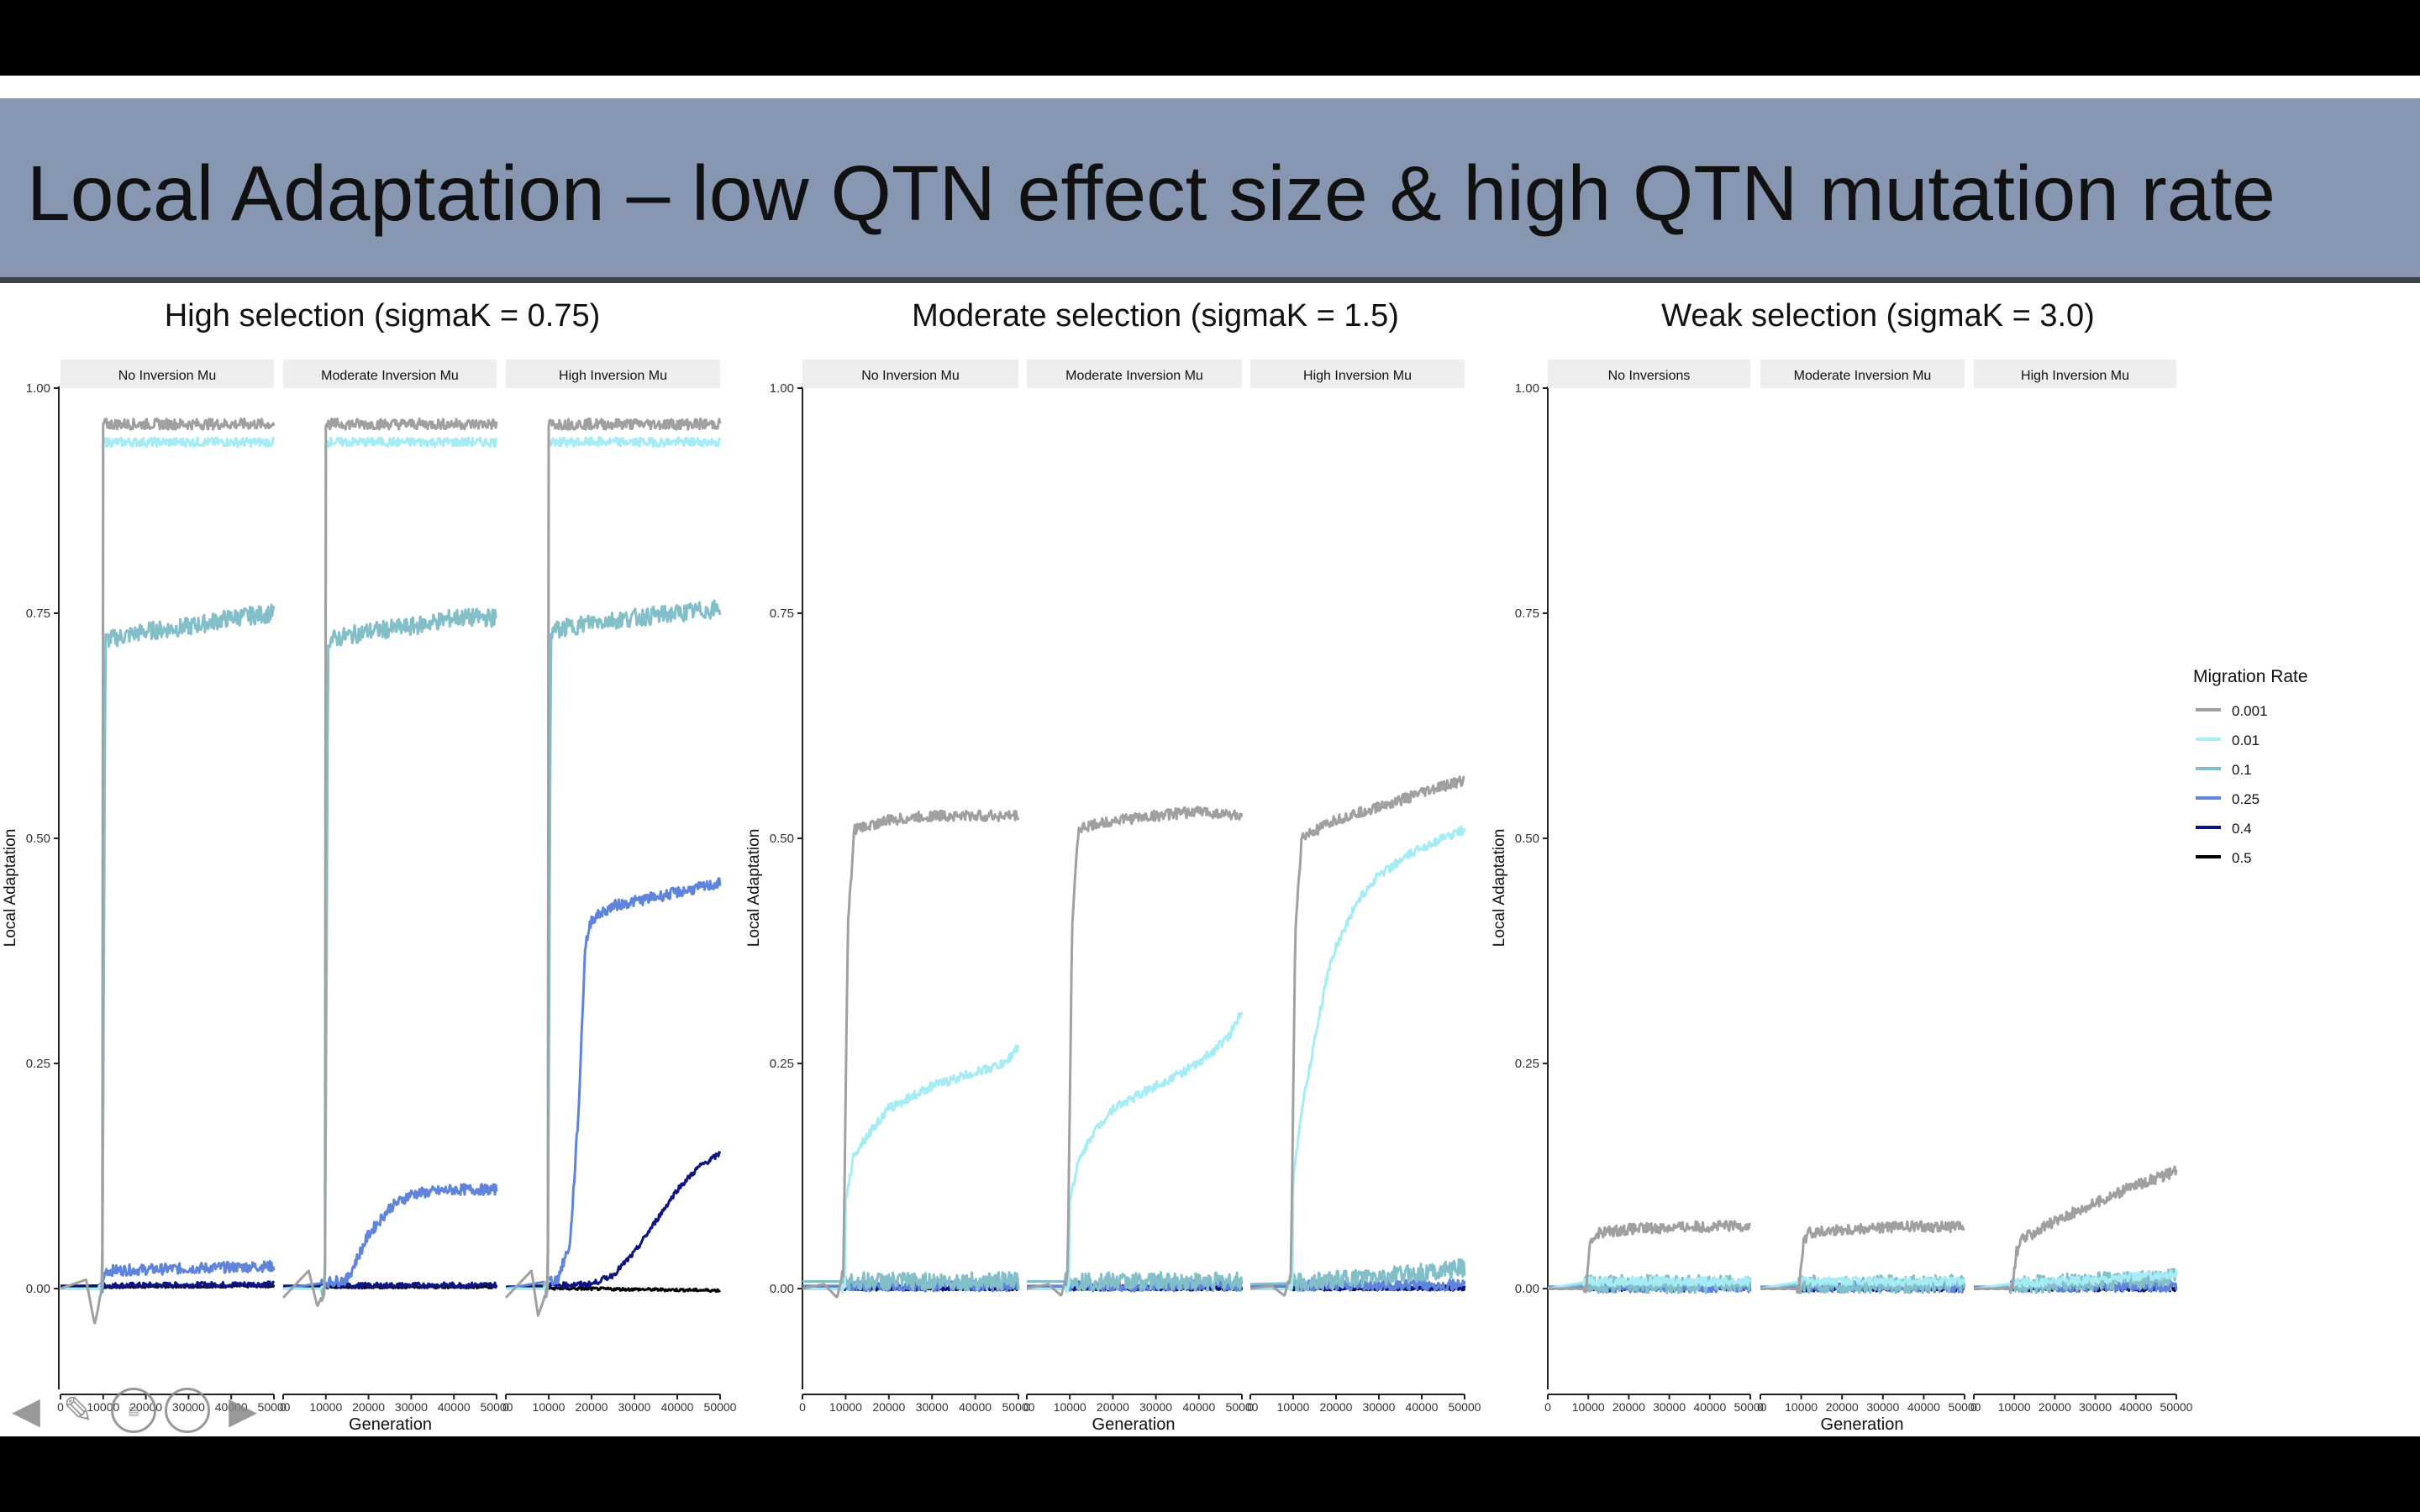 Image resolution: width=2420 pixels, height=1512 pixels. Describe the element at coordinates (1878, 315) in the screenshot. I see `panel-title: Weak selection (sigmaK = 3.0)` at that location.